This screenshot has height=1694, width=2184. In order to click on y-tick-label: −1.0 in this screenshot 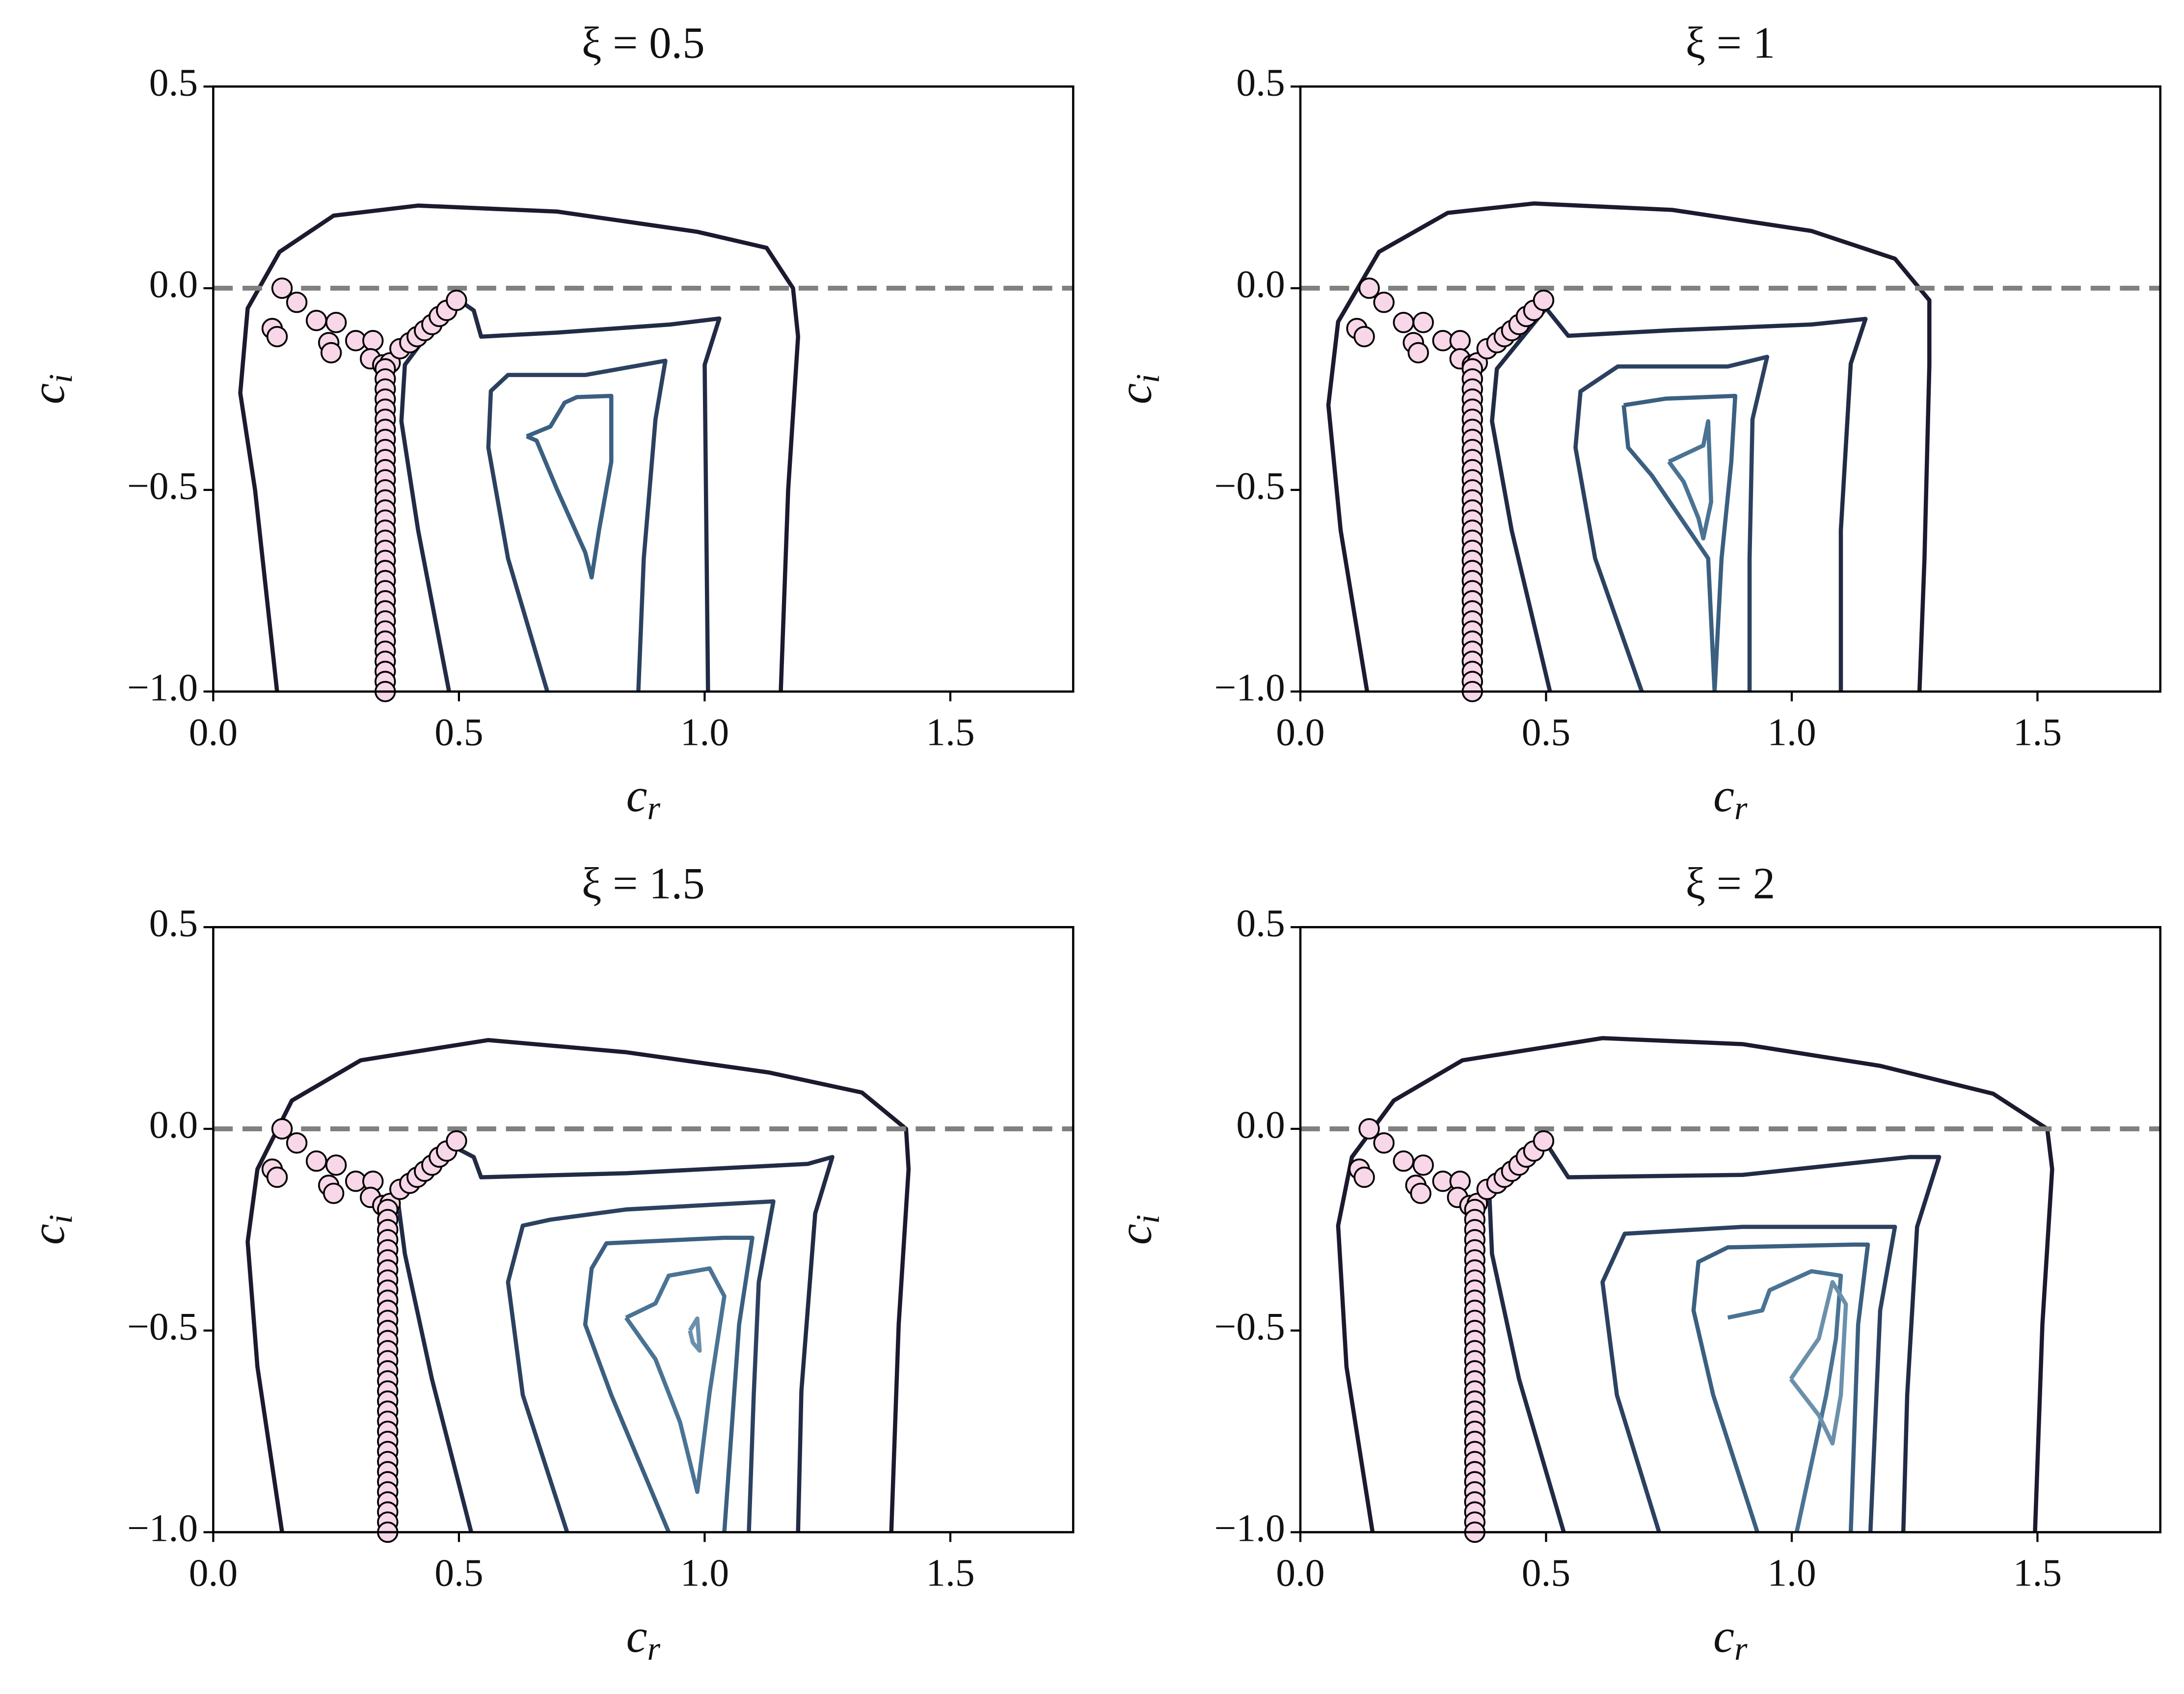, I will do `click(162, 688)`.